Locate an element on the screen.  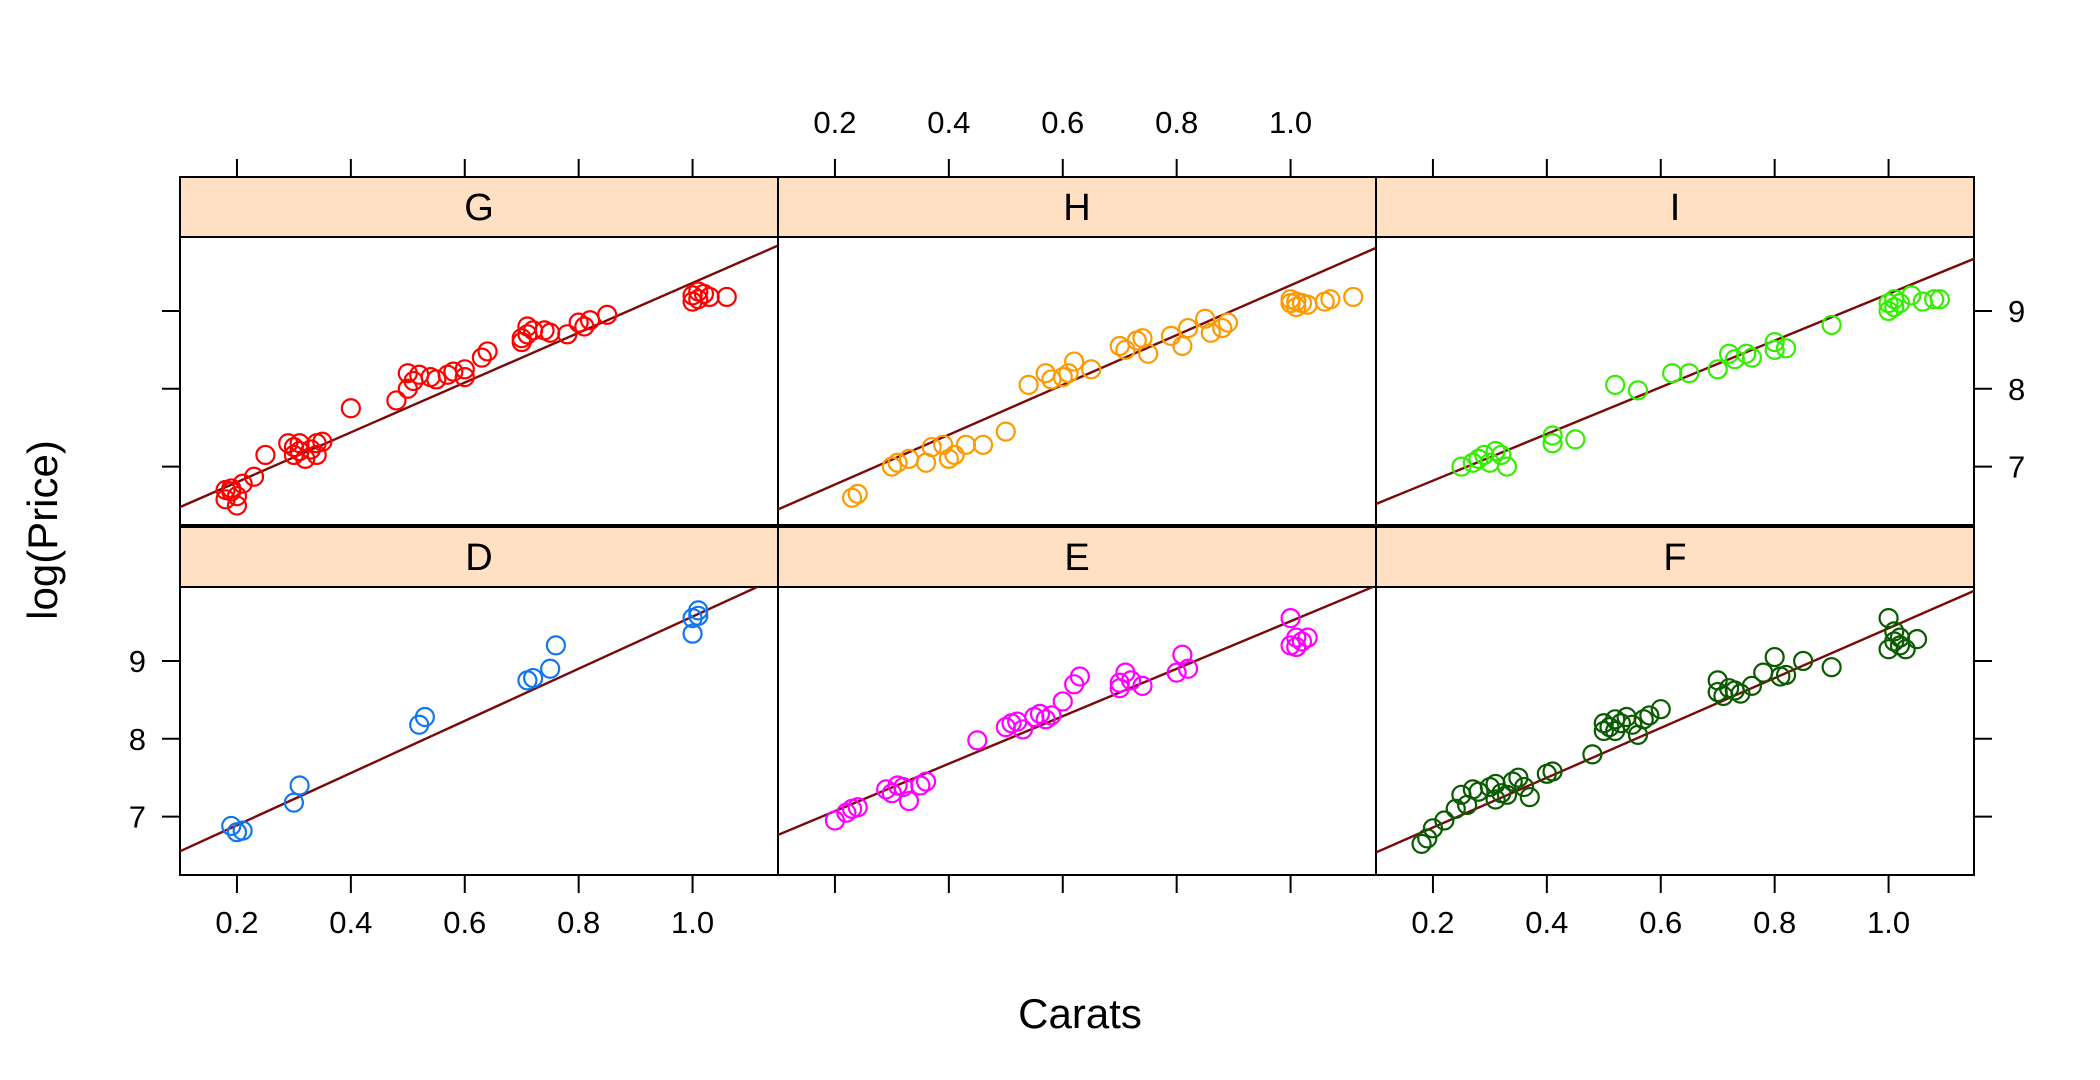
panel-G: G is located at coordinates (479, 351).